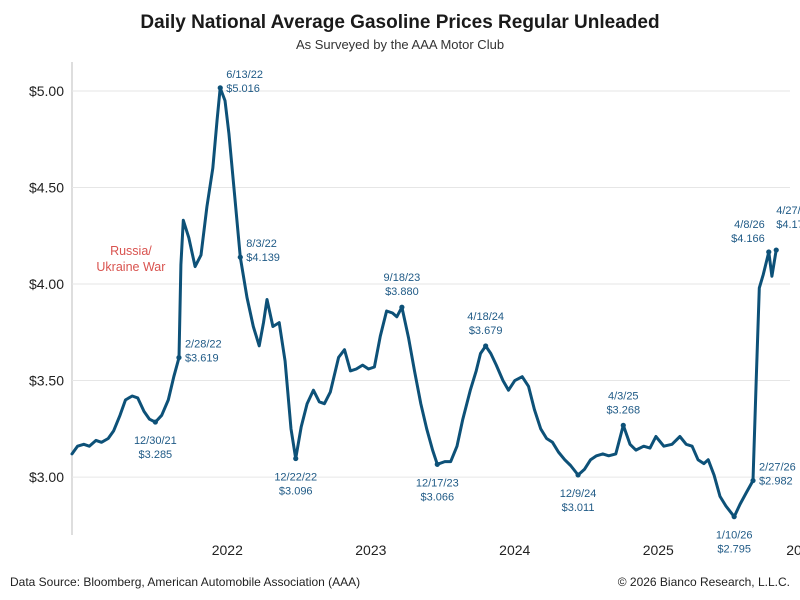  Describe the element at coordinates (46, 381) in the screenshot. I see `y-tick-label: $3.50` at that location.